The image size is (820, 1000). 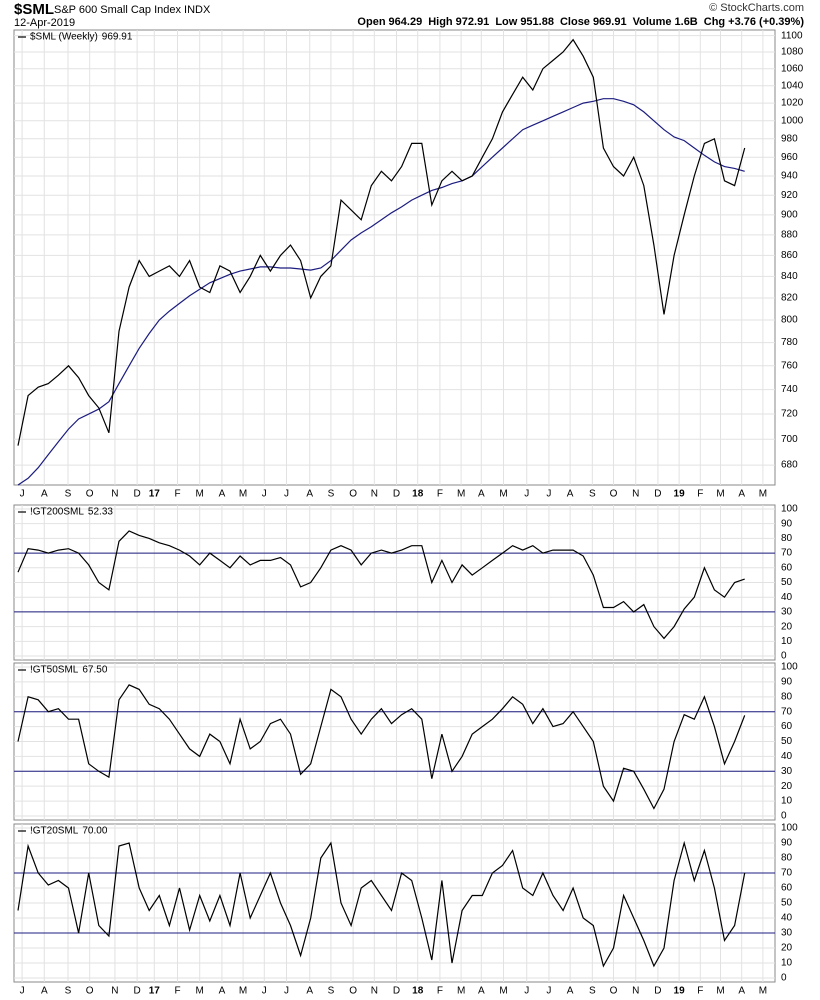 I want to click on stat-label: Low, so click(x=506, y=22).